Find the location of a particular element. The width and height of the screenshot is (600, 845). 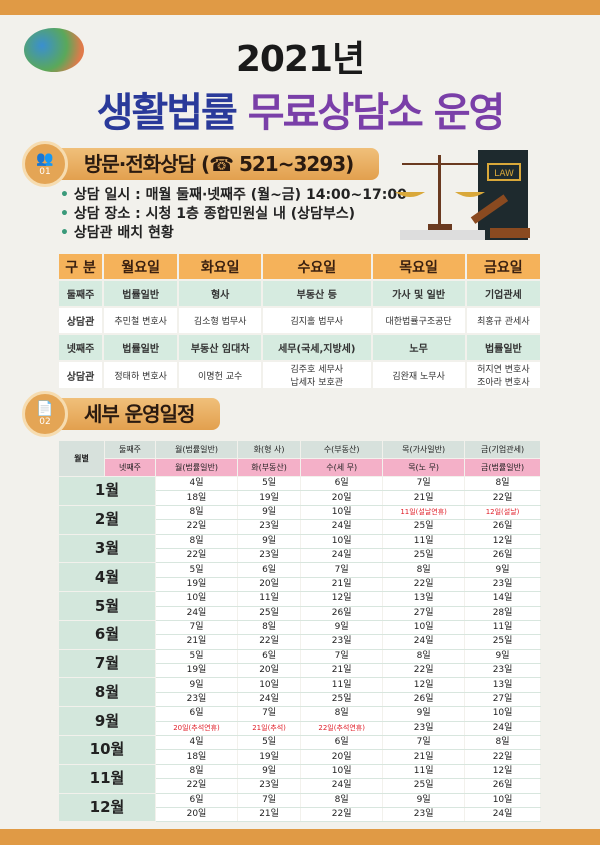

day-header-week4: 수(세 무) is located at coordinates (342, 467).